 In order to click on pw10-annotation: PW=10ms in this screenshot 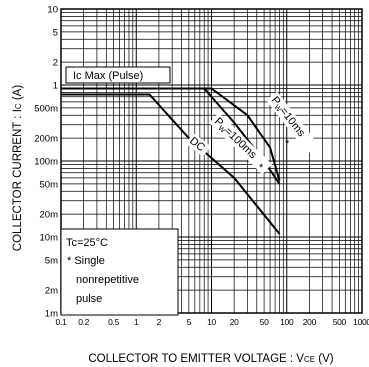, I will do `click(292, 122)`.